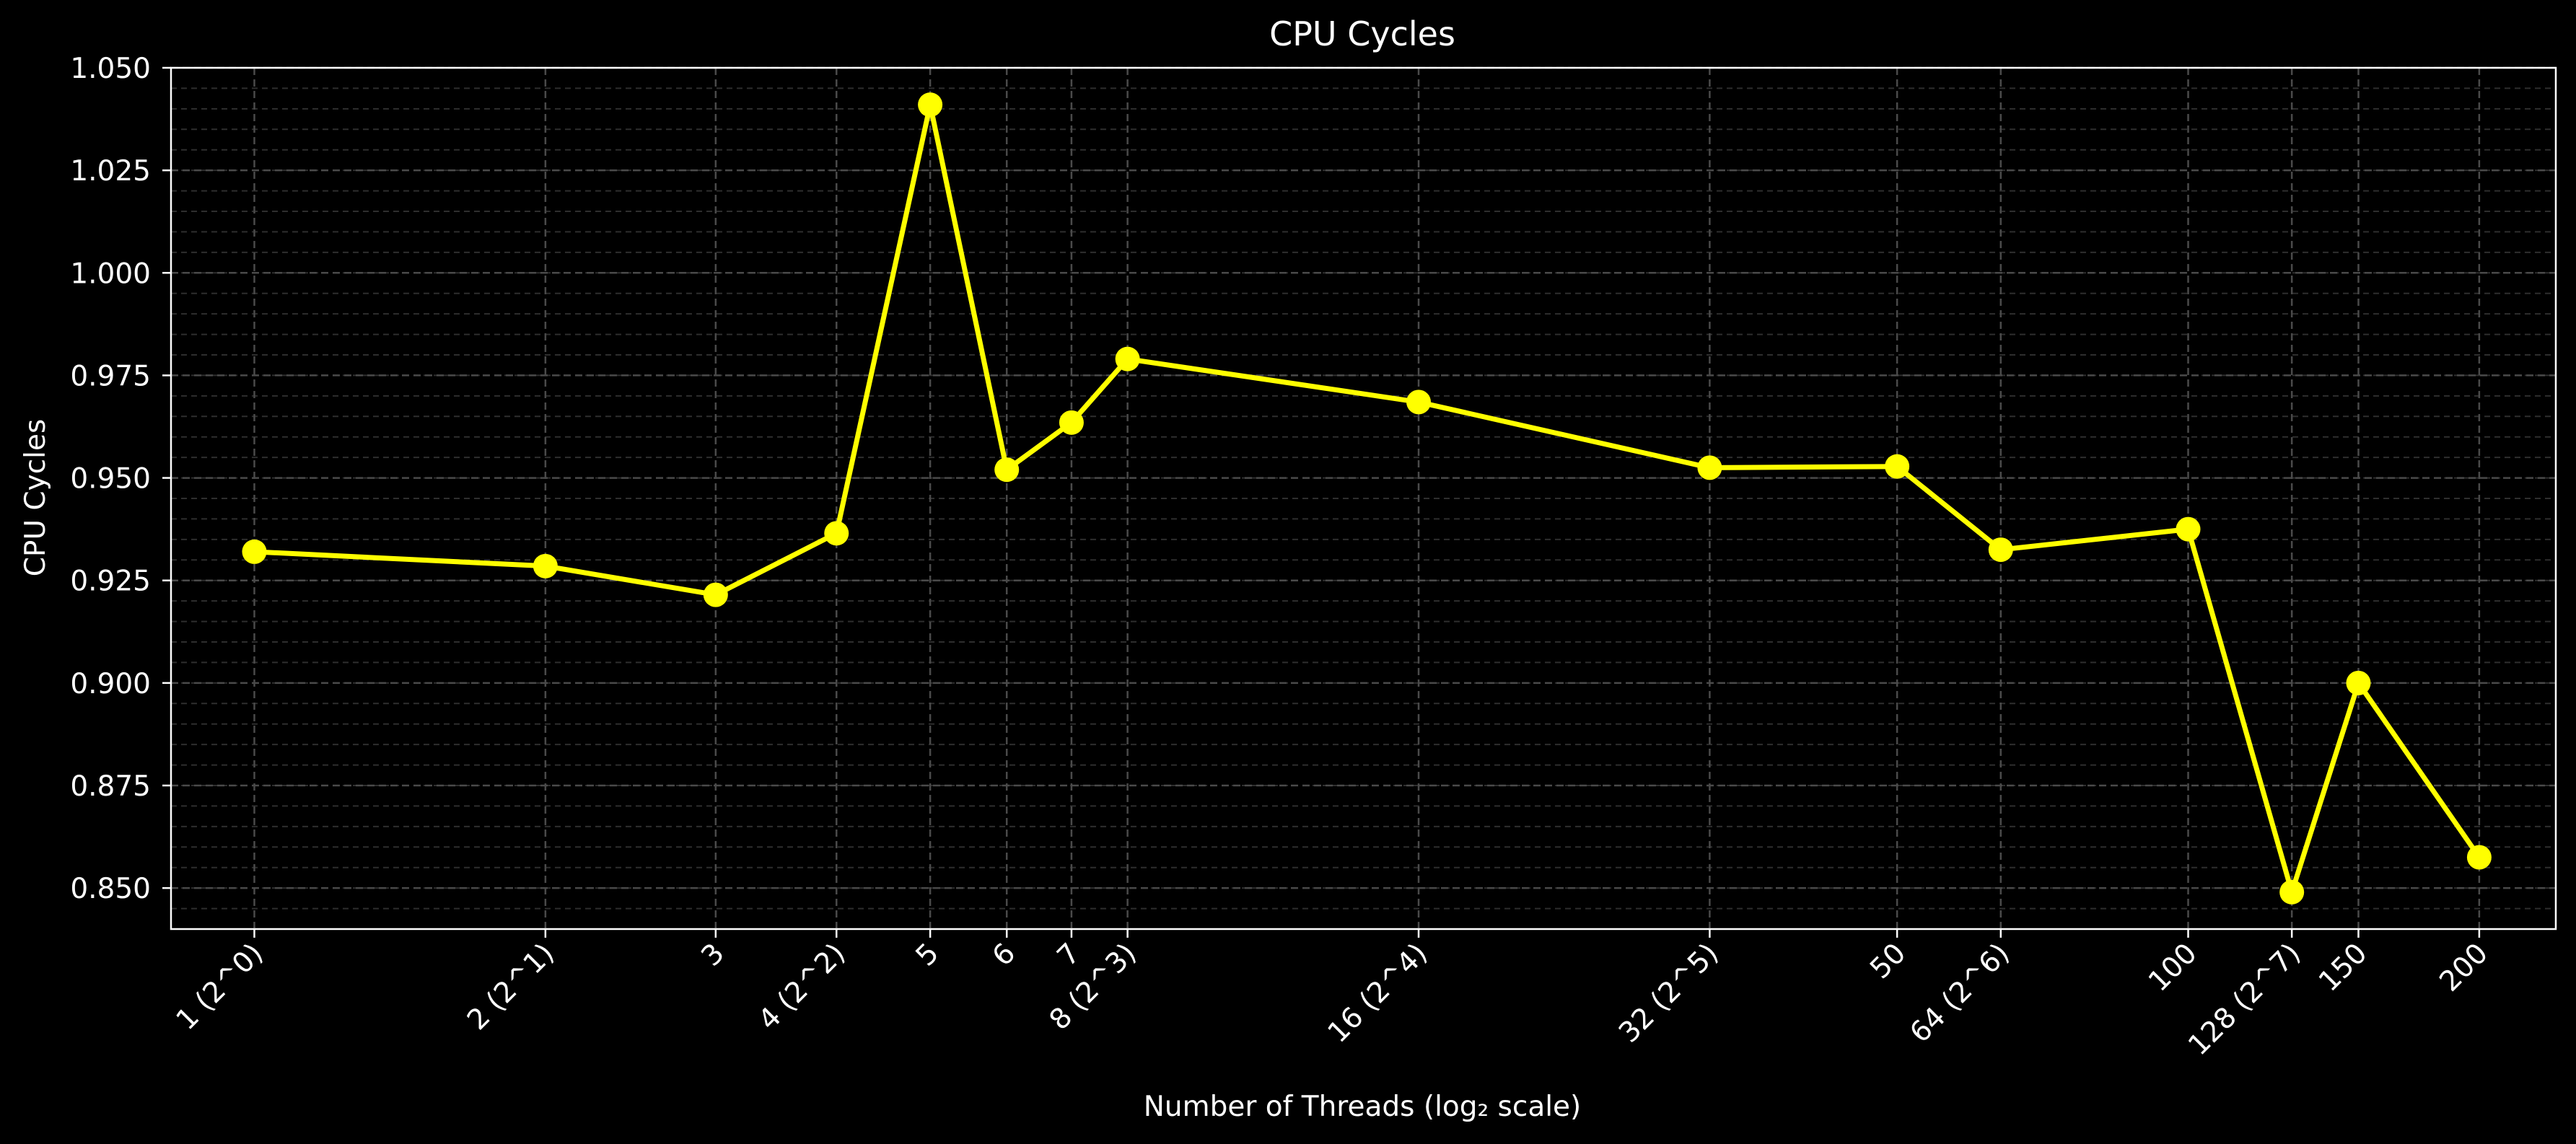 The image size is (2576, 1144). I want to click on chart-title: CPU Cycles, so click(1362, 33).